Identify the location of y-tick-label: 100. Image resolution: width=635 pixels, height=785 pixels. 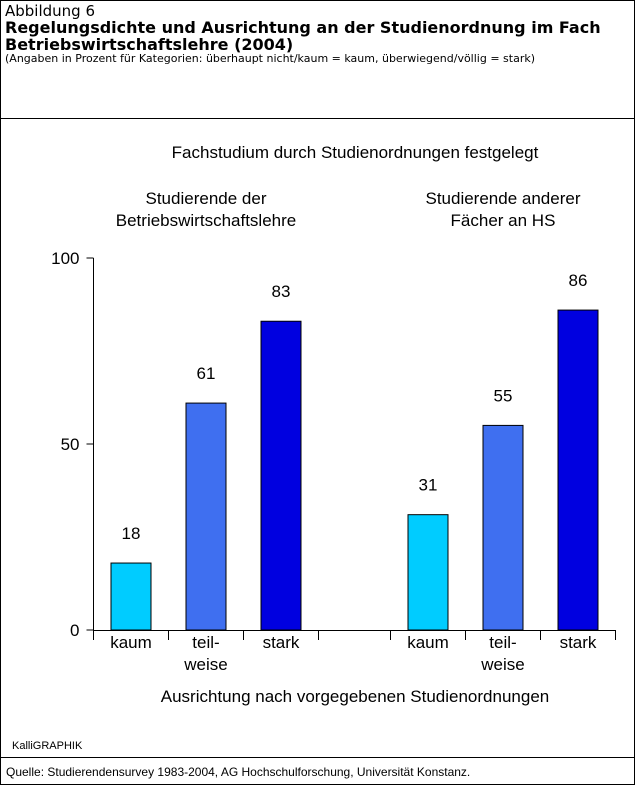
(65, 258).